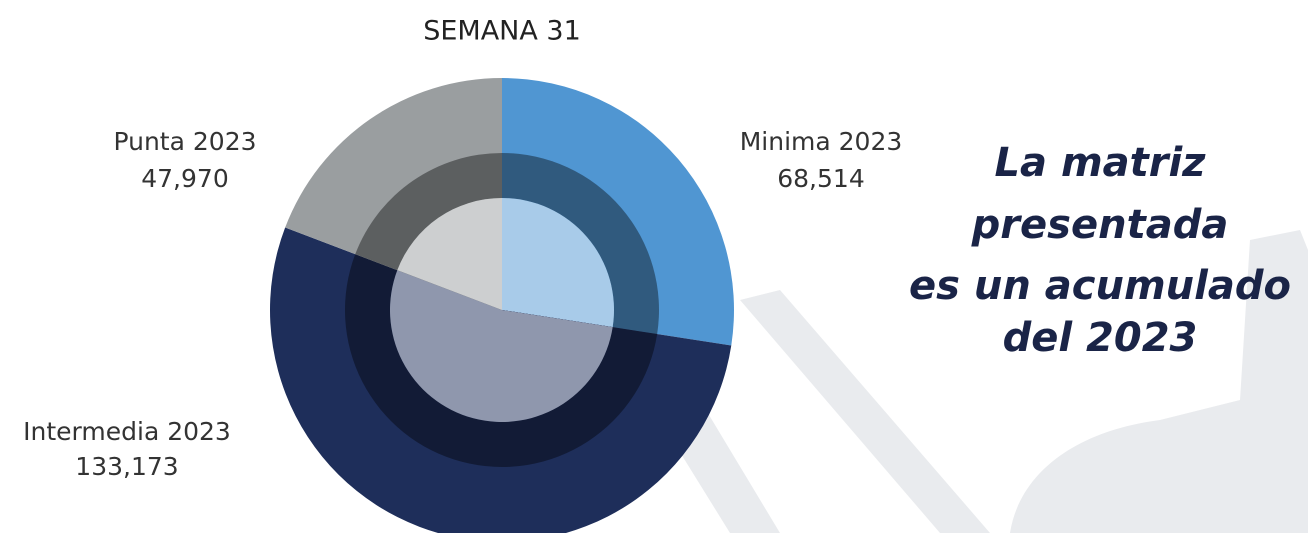  I want to click on slice-value-label: 68,514, so click(820, 178).